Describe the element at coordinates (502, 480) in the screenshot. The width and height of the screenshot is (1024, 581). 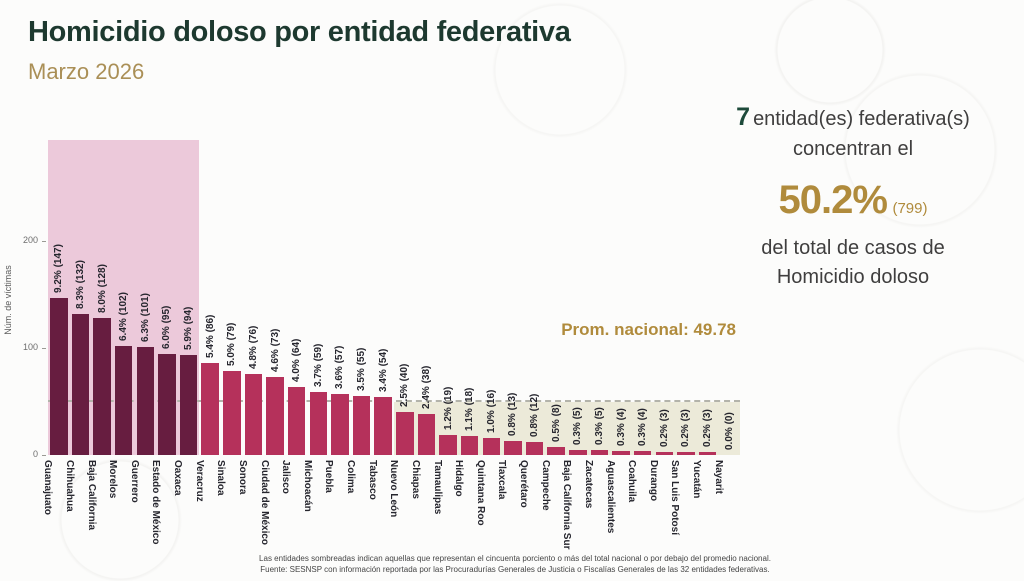
I see `x-axis-label: Tlaxcala` at that location.